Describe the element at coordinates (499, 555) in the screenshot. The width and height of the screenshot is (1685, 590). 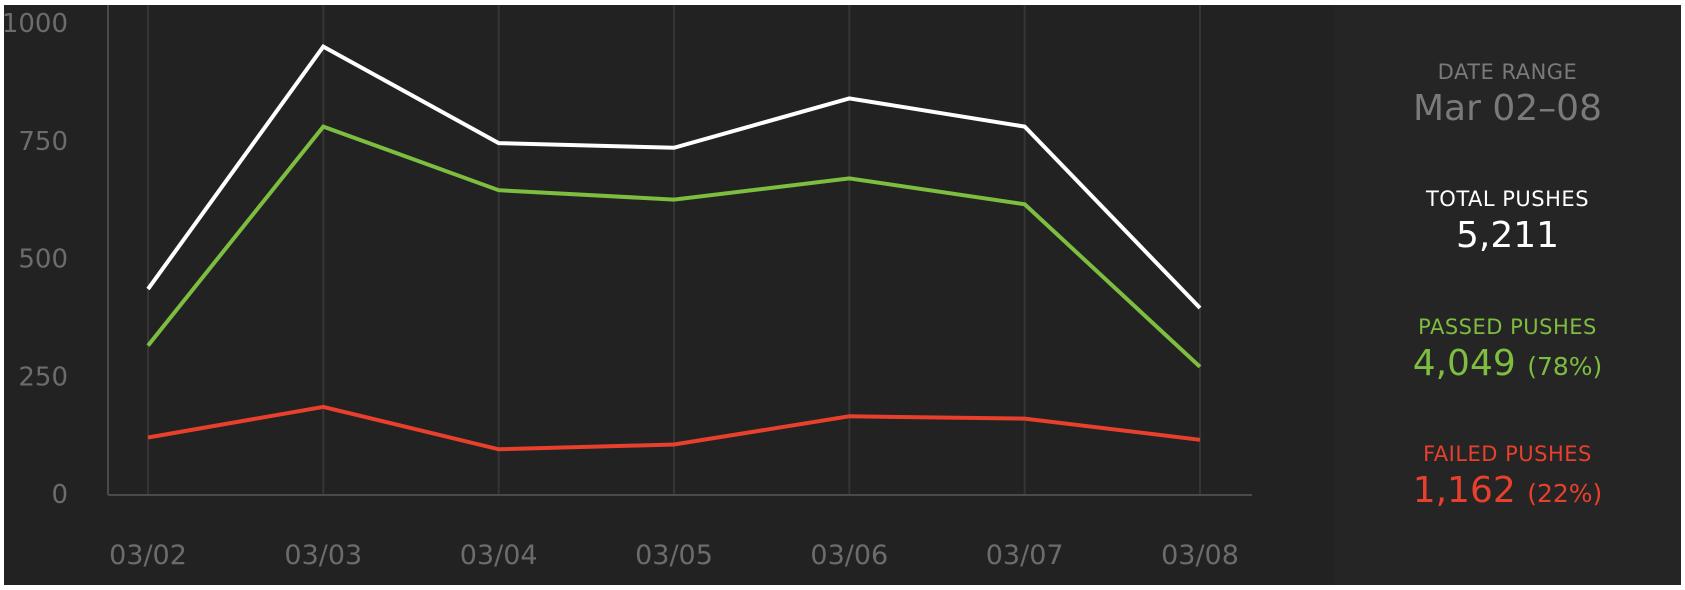
I see `x-tick-label-03/04: 03/04` at that location.